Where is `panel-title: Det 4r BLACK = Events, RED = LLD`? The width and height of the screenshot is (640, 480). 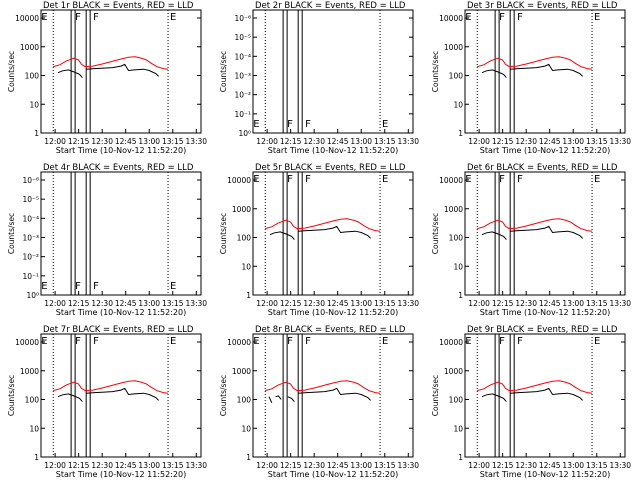 panel-title: Det 4r BLACK = Events, RED = LLD is located at coordinates (118, 168).